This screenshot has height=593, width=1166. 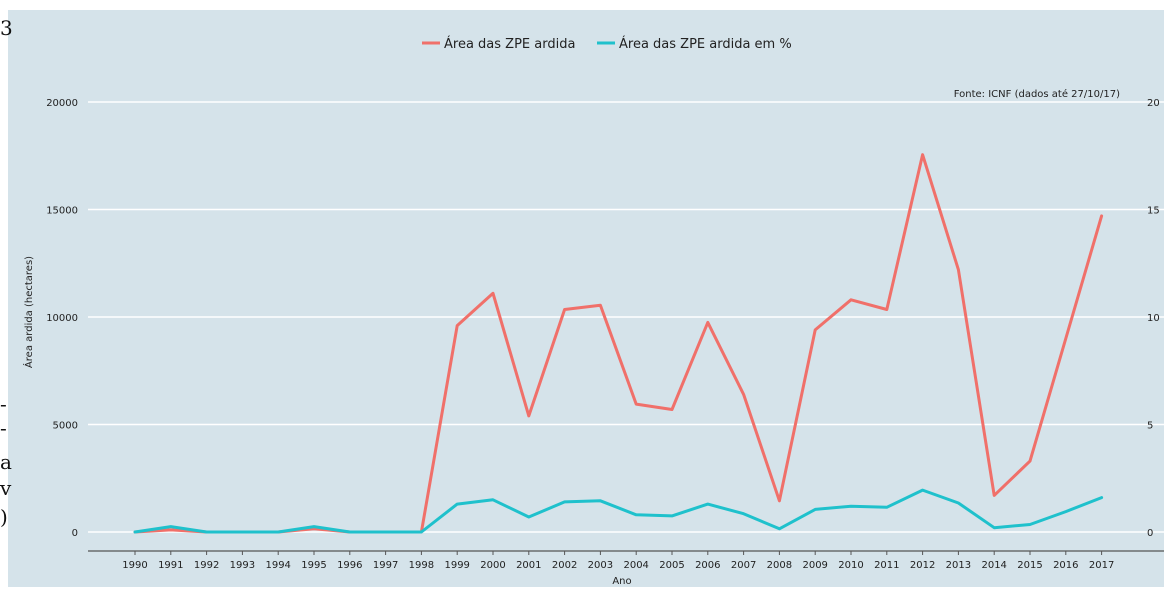 What do you see at coordinates (1065, 565) in the screenshot?
I see `x-tick-label: 2016` at bounding box center [1065, 565].